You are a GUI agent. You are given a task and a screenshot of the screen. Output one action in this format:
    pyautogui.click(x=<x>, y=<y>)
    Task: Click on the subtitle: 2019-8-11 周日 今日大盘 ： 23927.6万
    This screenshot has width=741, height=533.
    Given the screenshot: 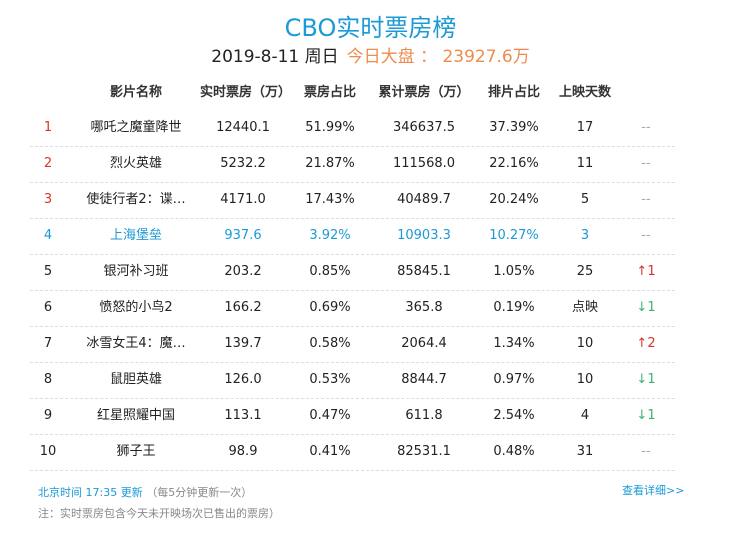 What is the action you would take?
    pyautogui.click(x=370, y=54)
    